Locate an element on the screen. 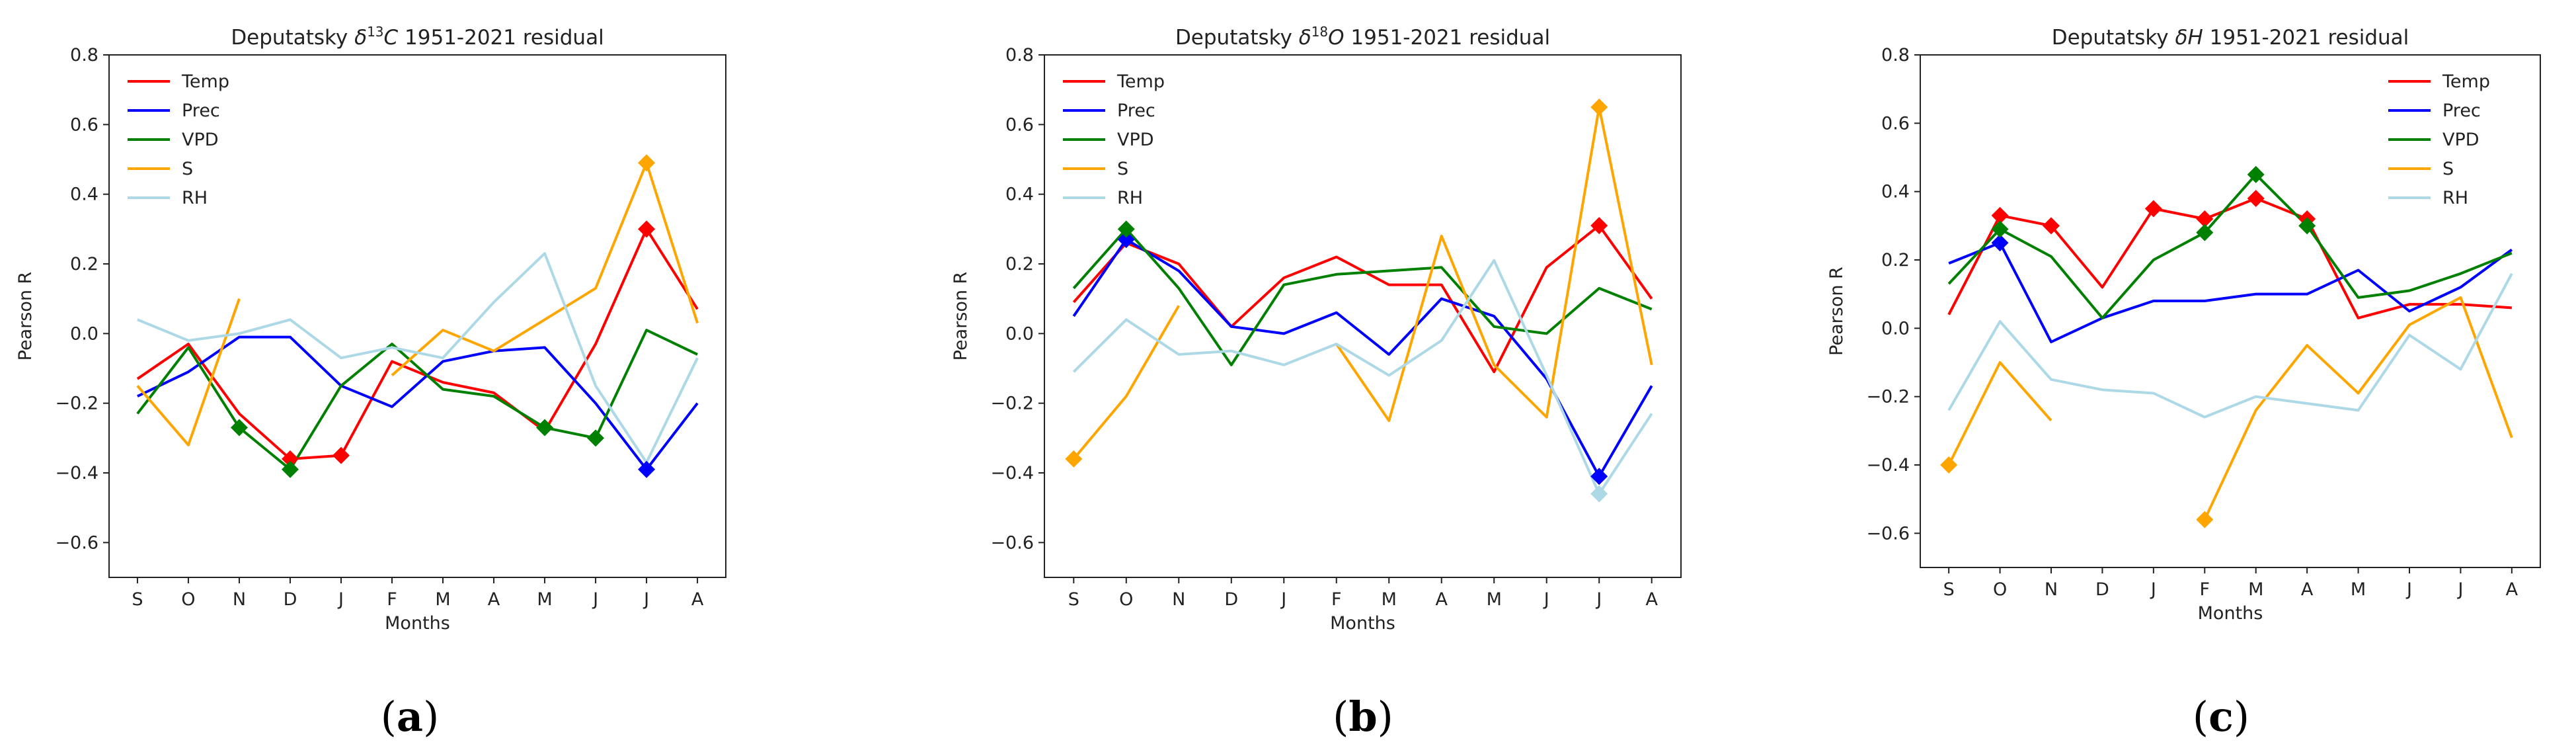 The image size is (2576, 752). series-line-temp is located at coordinates (1362, 299).